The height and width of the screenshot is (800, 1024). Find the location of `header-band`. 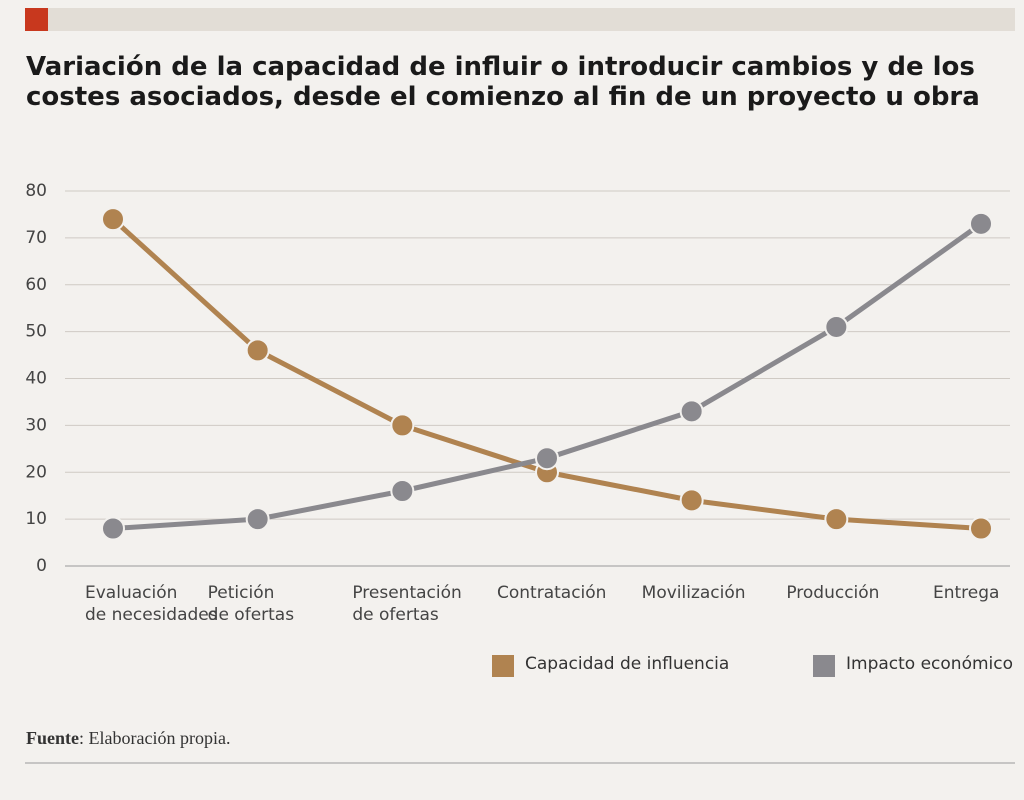

header-band is located at coordinates (520, 19).